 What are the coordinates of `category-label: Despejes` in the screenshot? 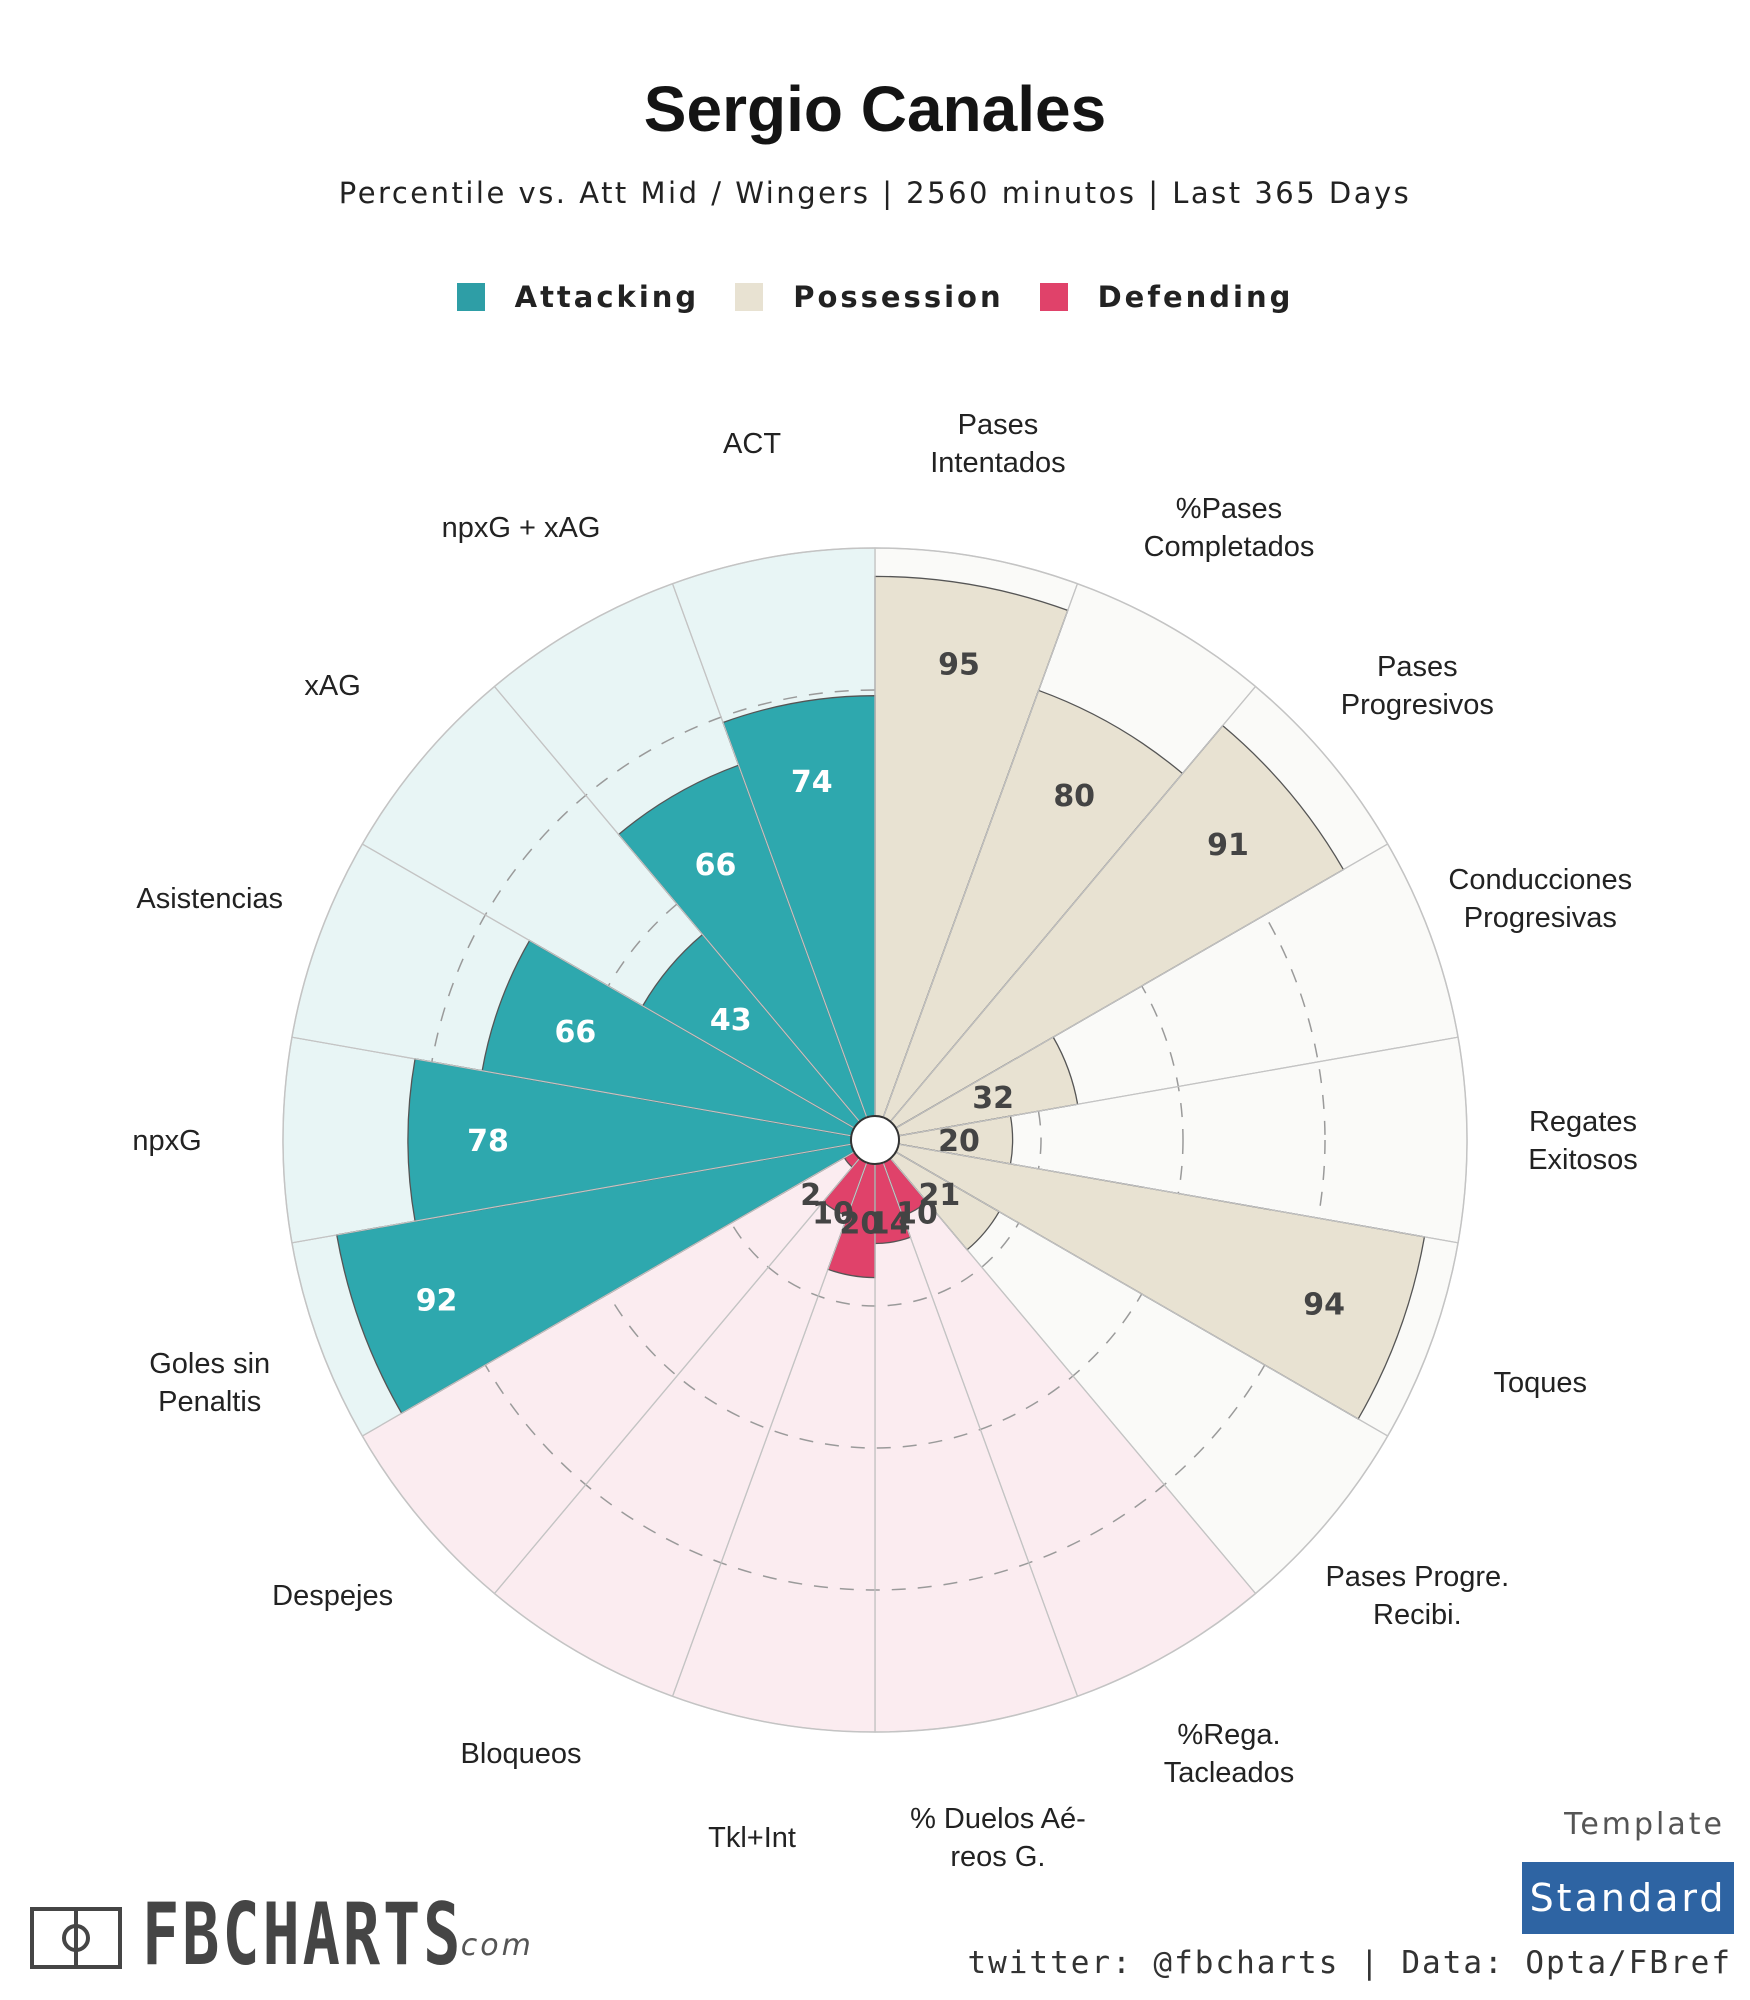 It's located at (332, 1596).